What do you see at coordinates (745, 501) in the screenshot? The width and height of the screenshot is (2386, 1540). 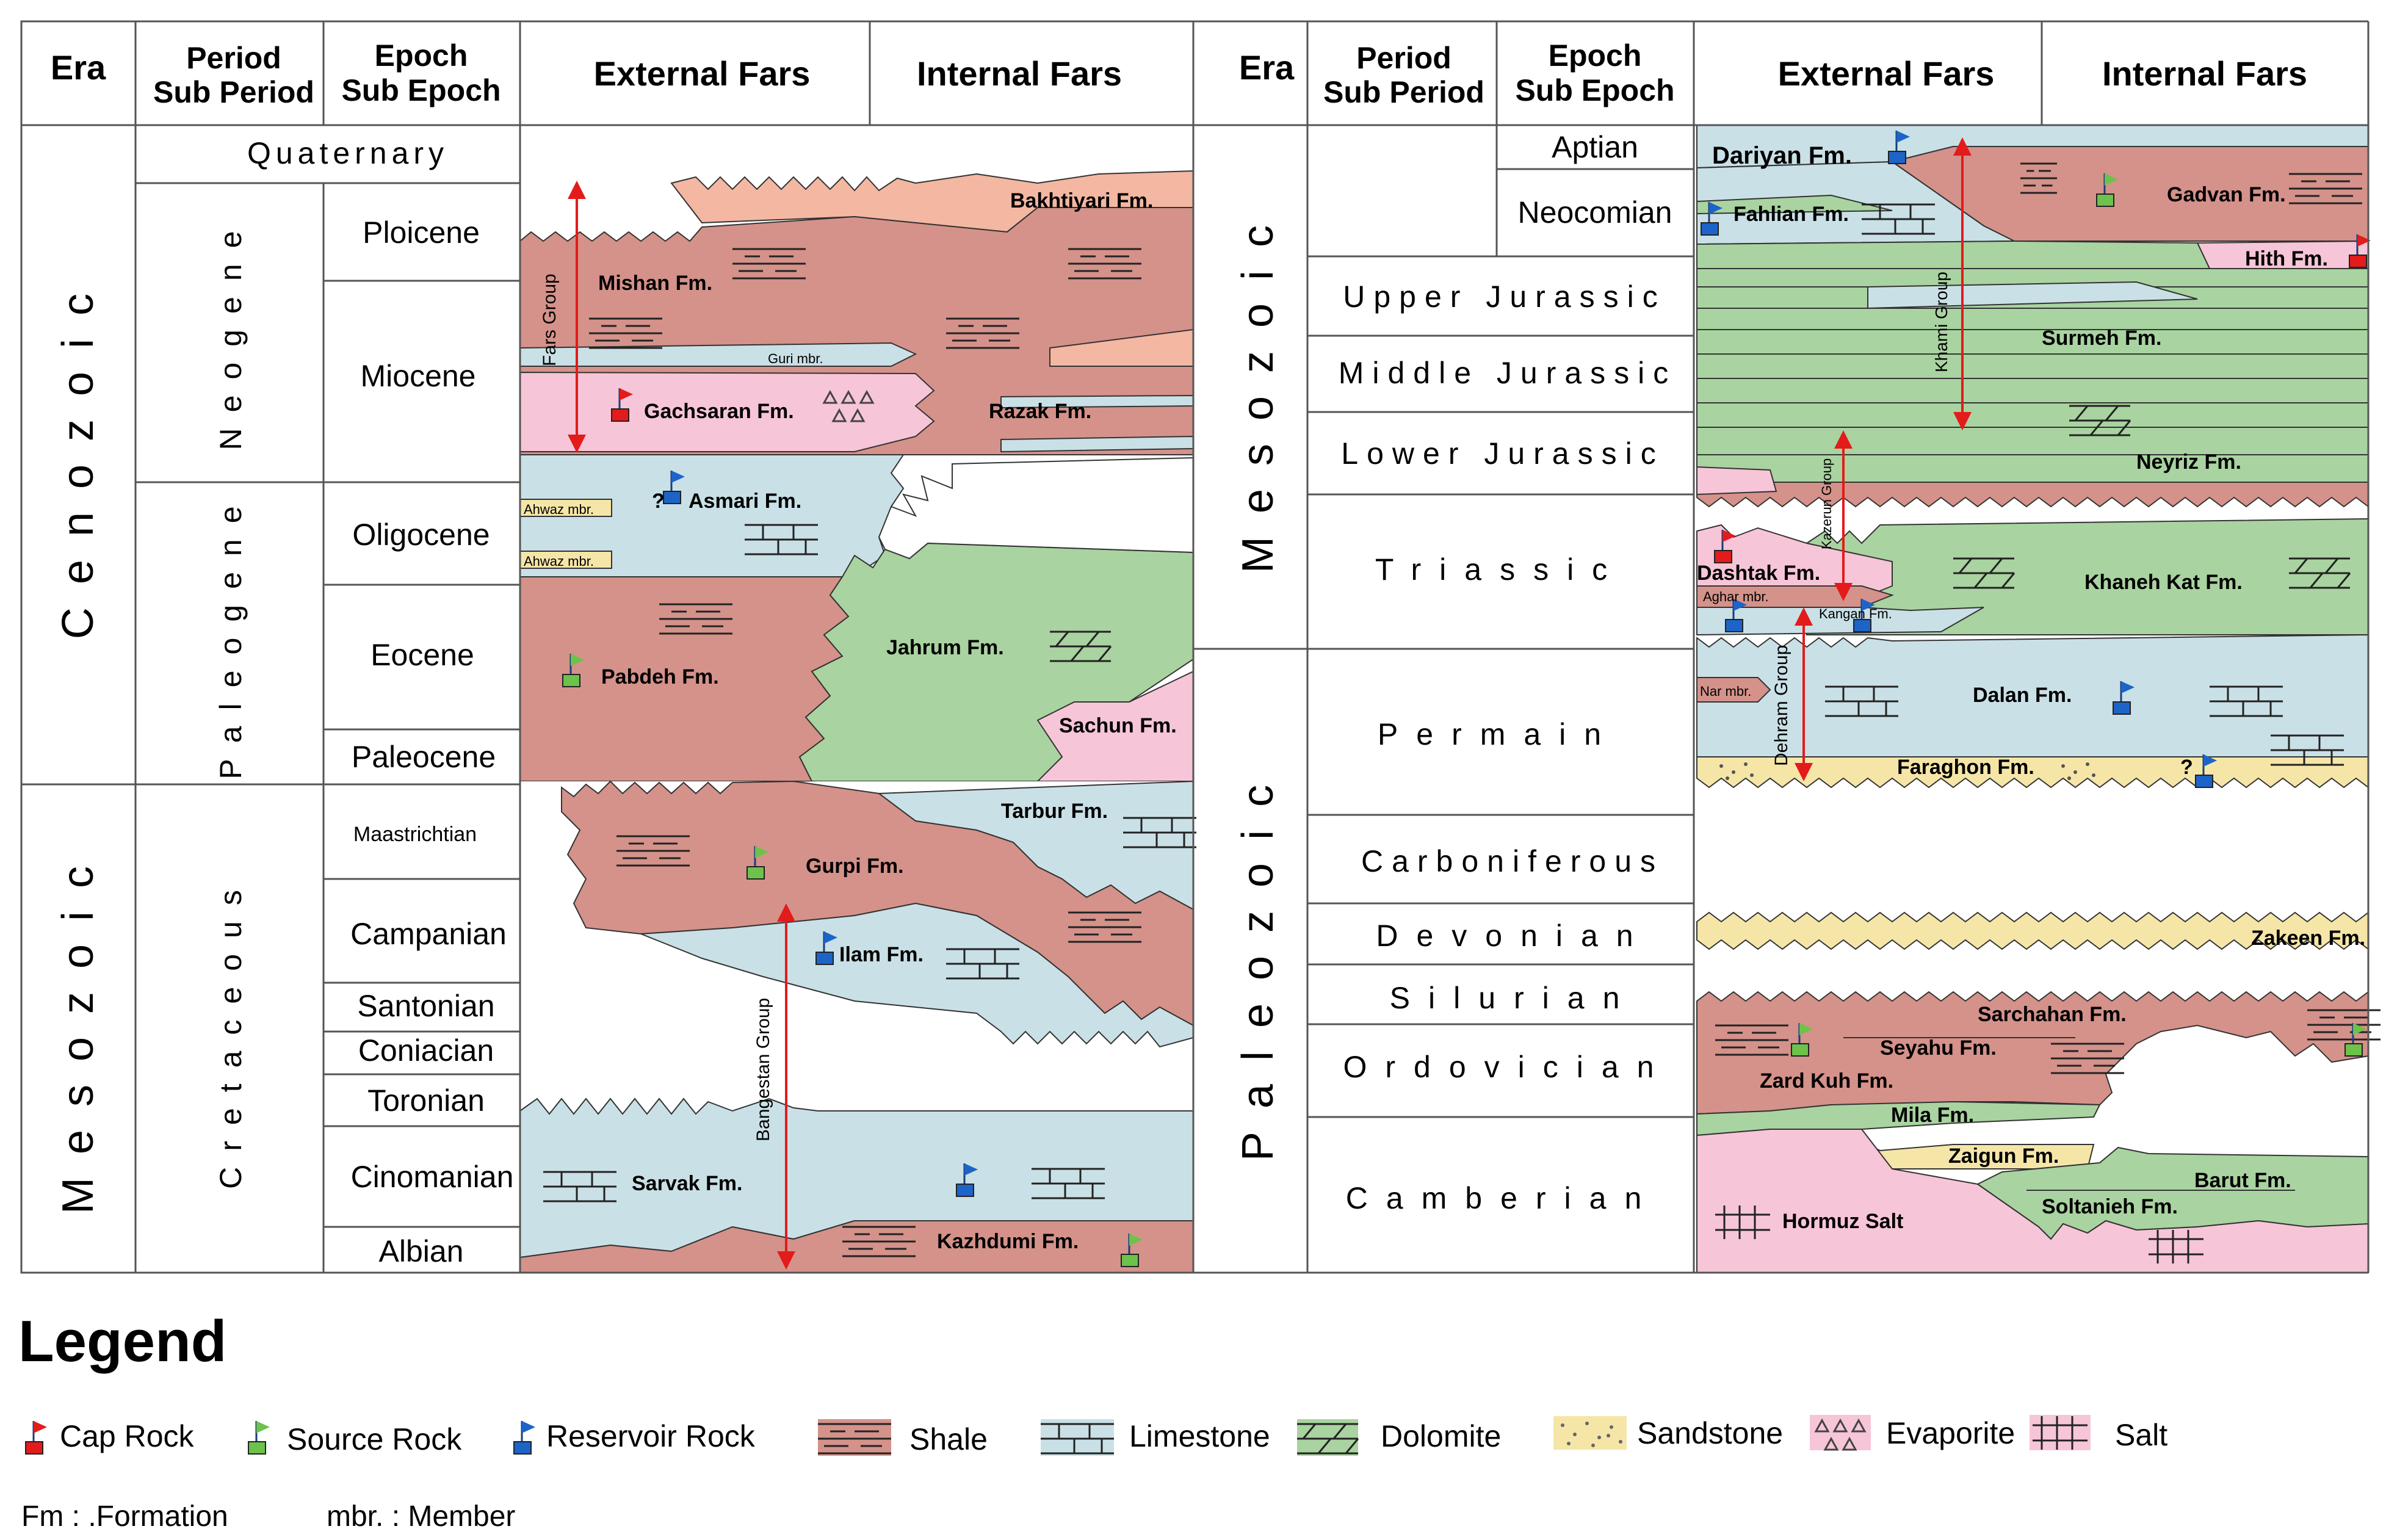 I see `label-asmari: Asmari Fm.` at bounding box center [745, 501].